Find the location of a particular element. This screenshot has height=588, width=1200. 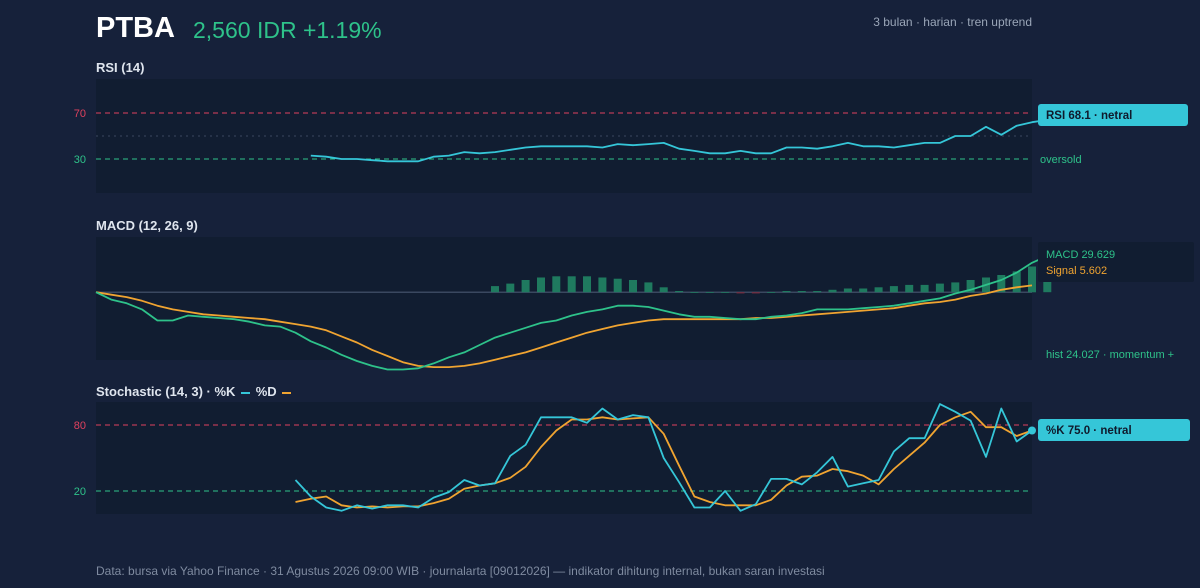

stoch-d-legend-swatch is located at coordinates (287, 392).